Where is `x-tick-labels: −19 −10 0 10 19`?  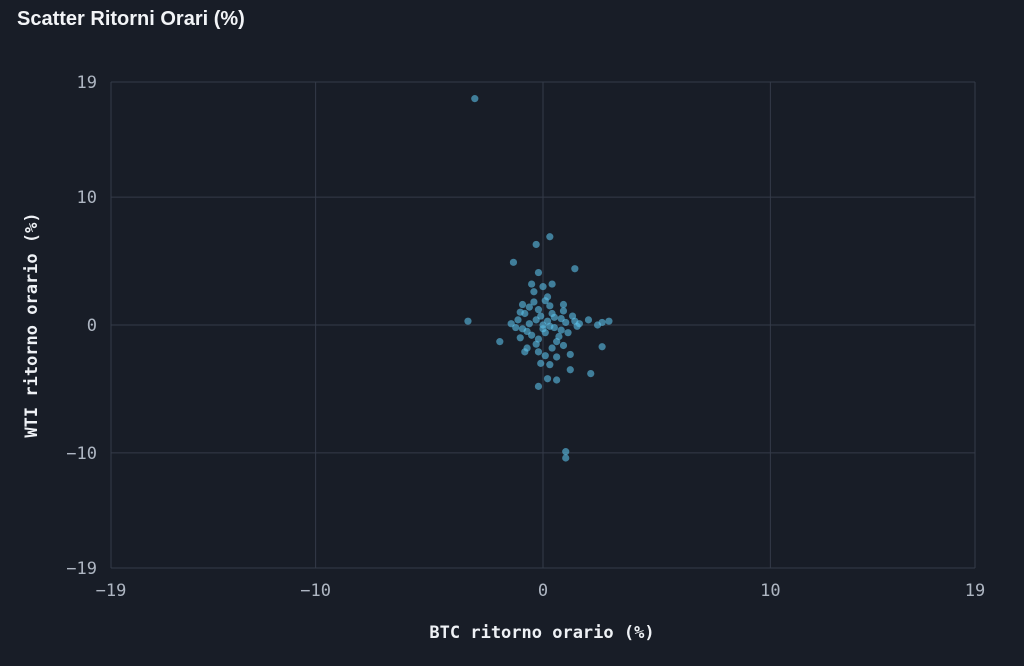
x-tick-labels: −19 −10 0 10 19 is located at coordinates (541, 591).